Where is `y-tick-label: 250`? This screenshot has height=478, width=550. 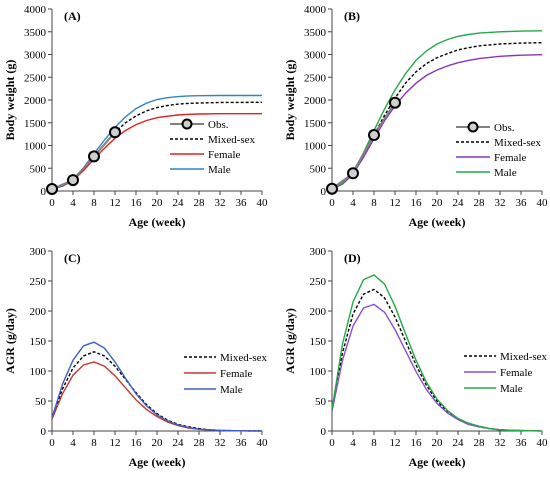 y-tick-label: 250 is located at coordinates (318, 282).